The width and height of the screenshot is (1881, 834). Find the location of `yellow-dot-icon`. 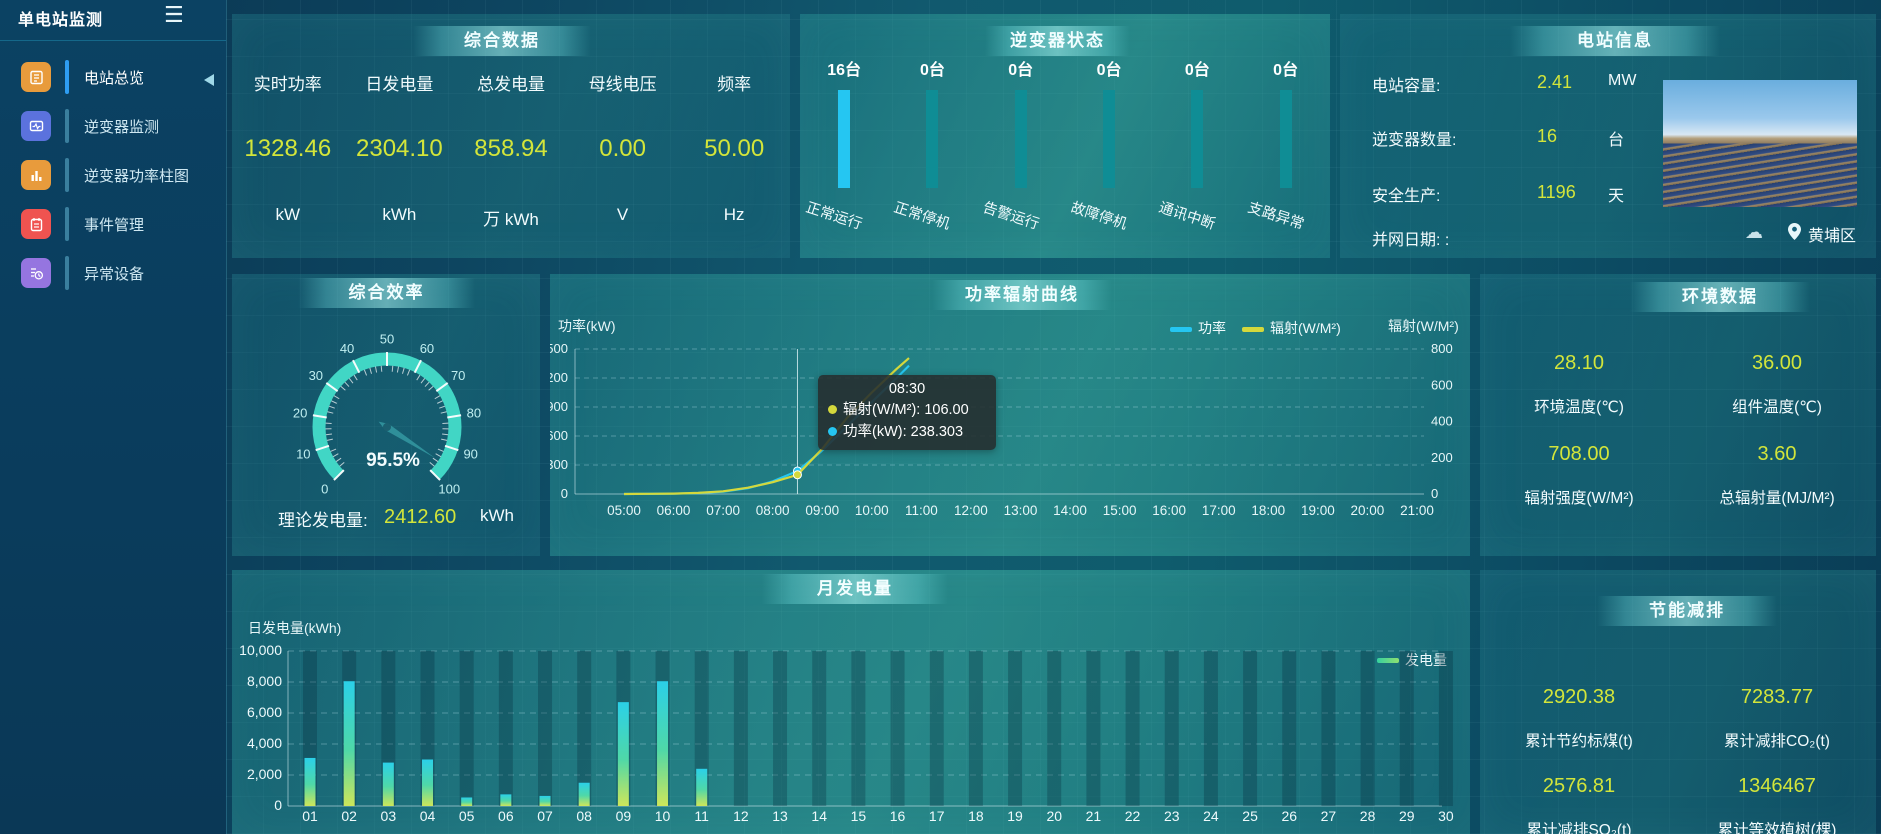

yellow-dot-icon is located at coordinates (832, 409).